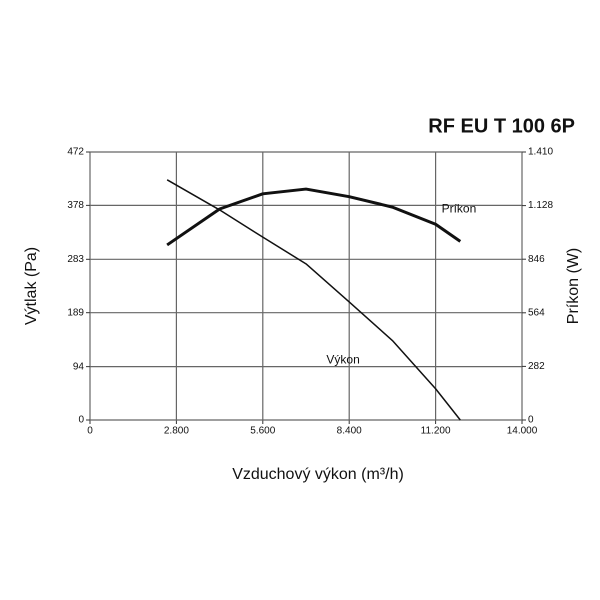  What do you see at coordinates (75, 312) in the screenshot?
I see `y-tick-label: 189` at bounding box center [75, 312].